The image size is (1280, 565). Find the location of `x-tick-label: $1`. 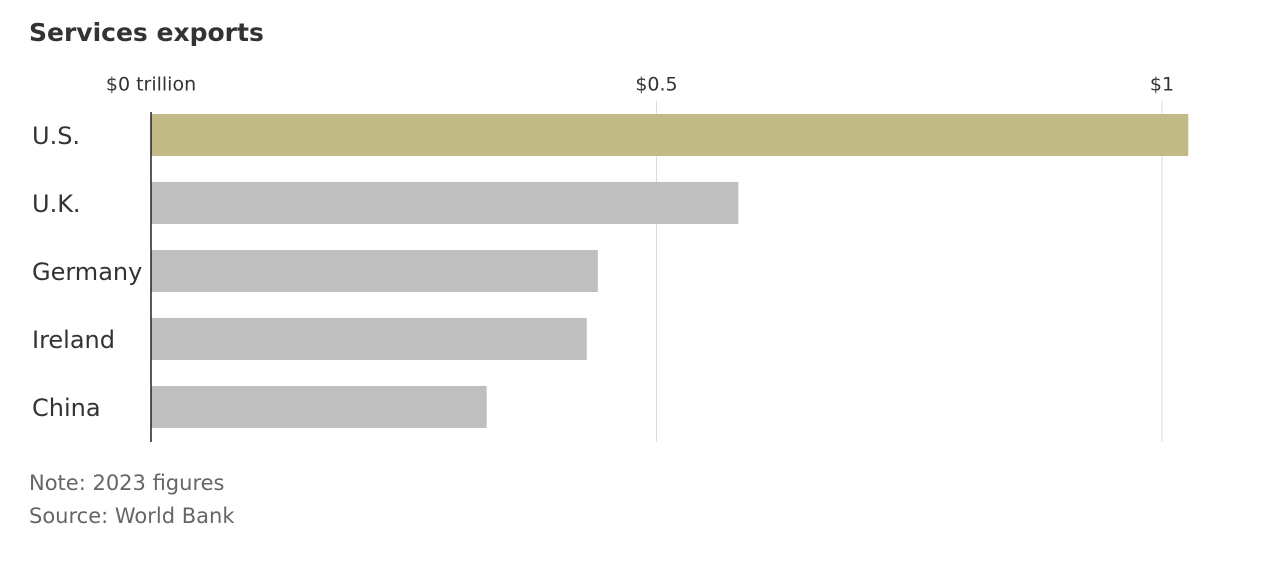

x-tick-label: $1 is located at coordinates (1162, 85).